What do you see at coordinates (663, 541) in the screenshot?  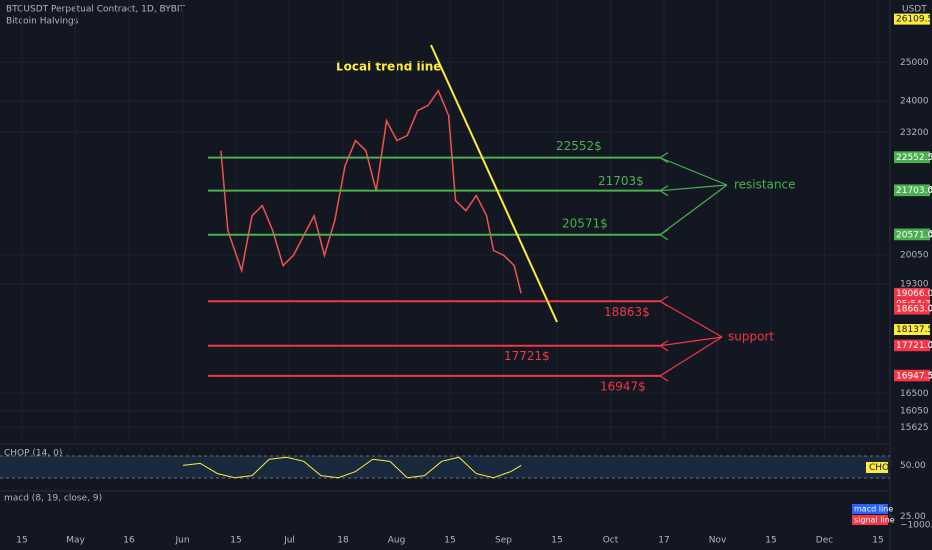 I see `x-tick-label: 17` at bounding box center [663, 541].